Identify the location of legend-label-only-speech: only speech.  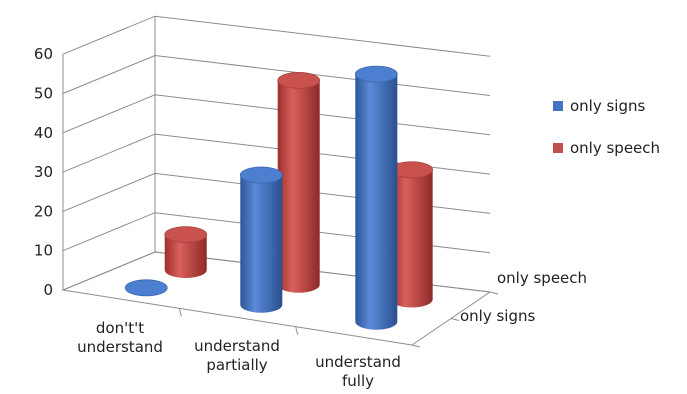
(615, 148).